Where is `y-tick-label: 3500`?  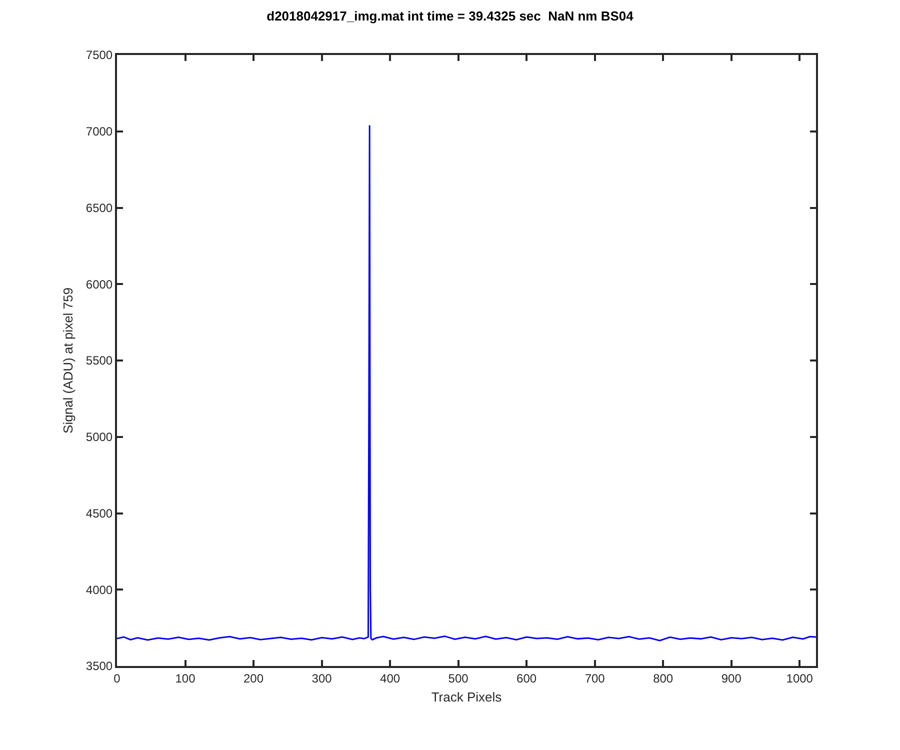
y-tick-label: 3500 is located at coordinates (99, 666).